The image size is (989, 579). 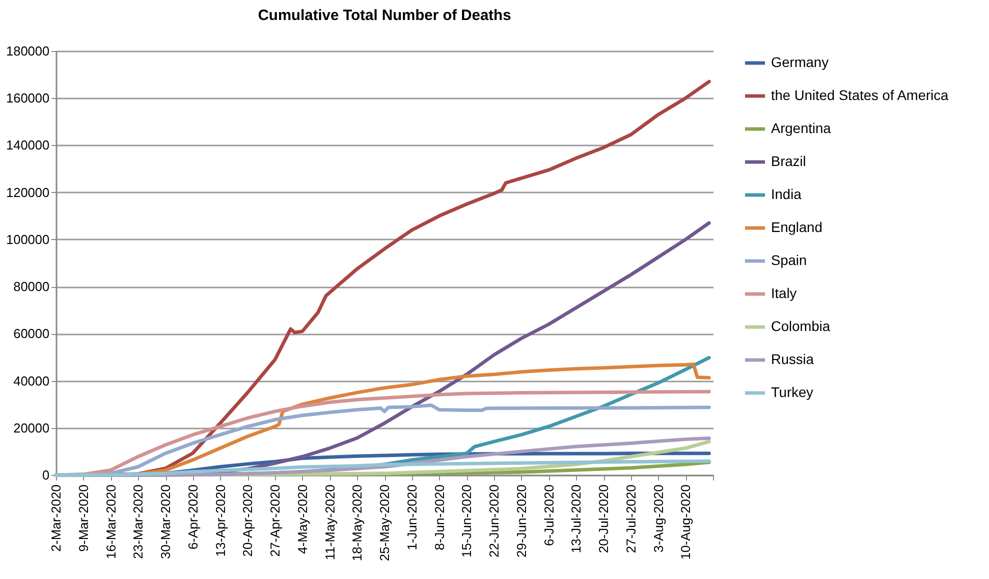 I want to click on y-tick-label: 20000, so click(x=31, y=428).